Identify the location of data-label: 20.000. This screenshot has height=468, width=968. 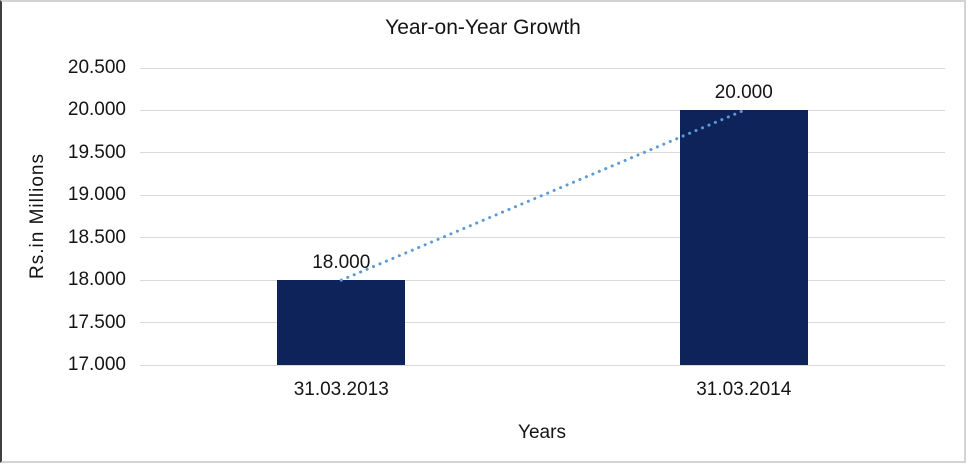
(743, 93).